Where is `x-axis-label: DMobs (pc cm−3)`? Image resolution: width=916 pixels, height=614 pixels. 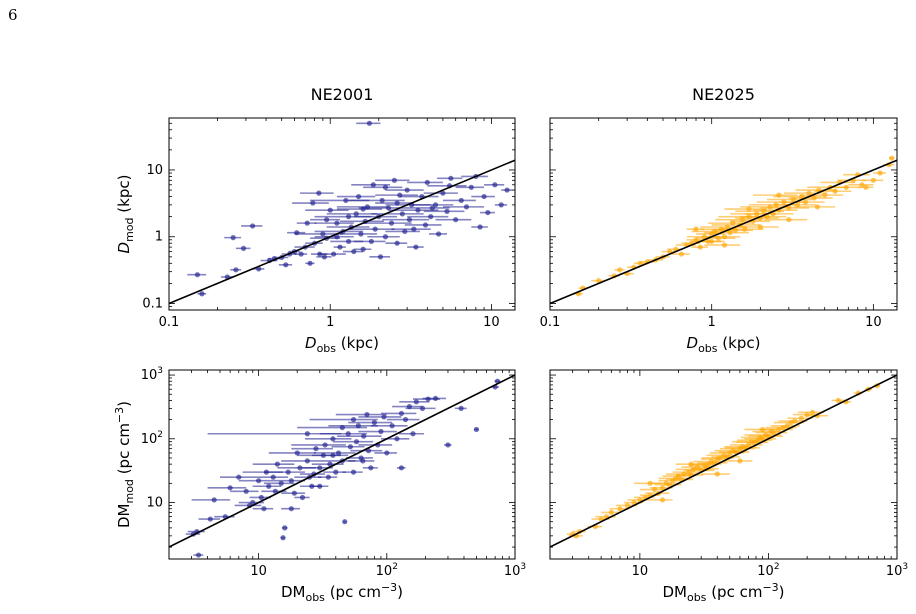
x-axis-label: DMobs (pc cm−3) is located at coordinates (723, 592).